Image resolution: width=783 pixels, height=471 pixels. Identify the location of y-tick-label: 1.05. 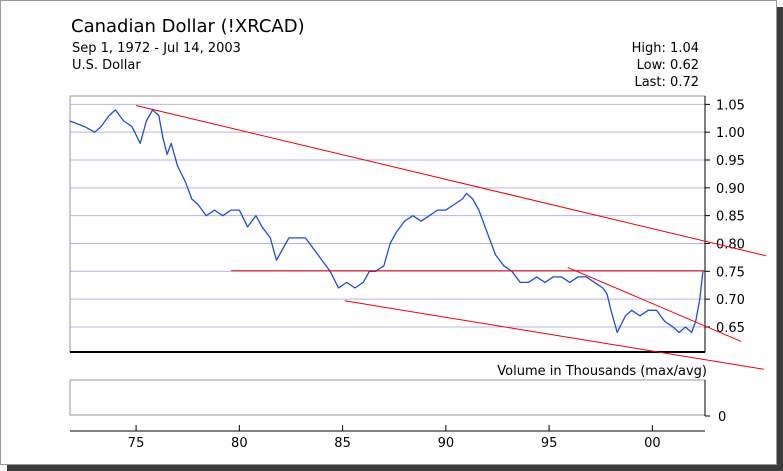
(730, 105).